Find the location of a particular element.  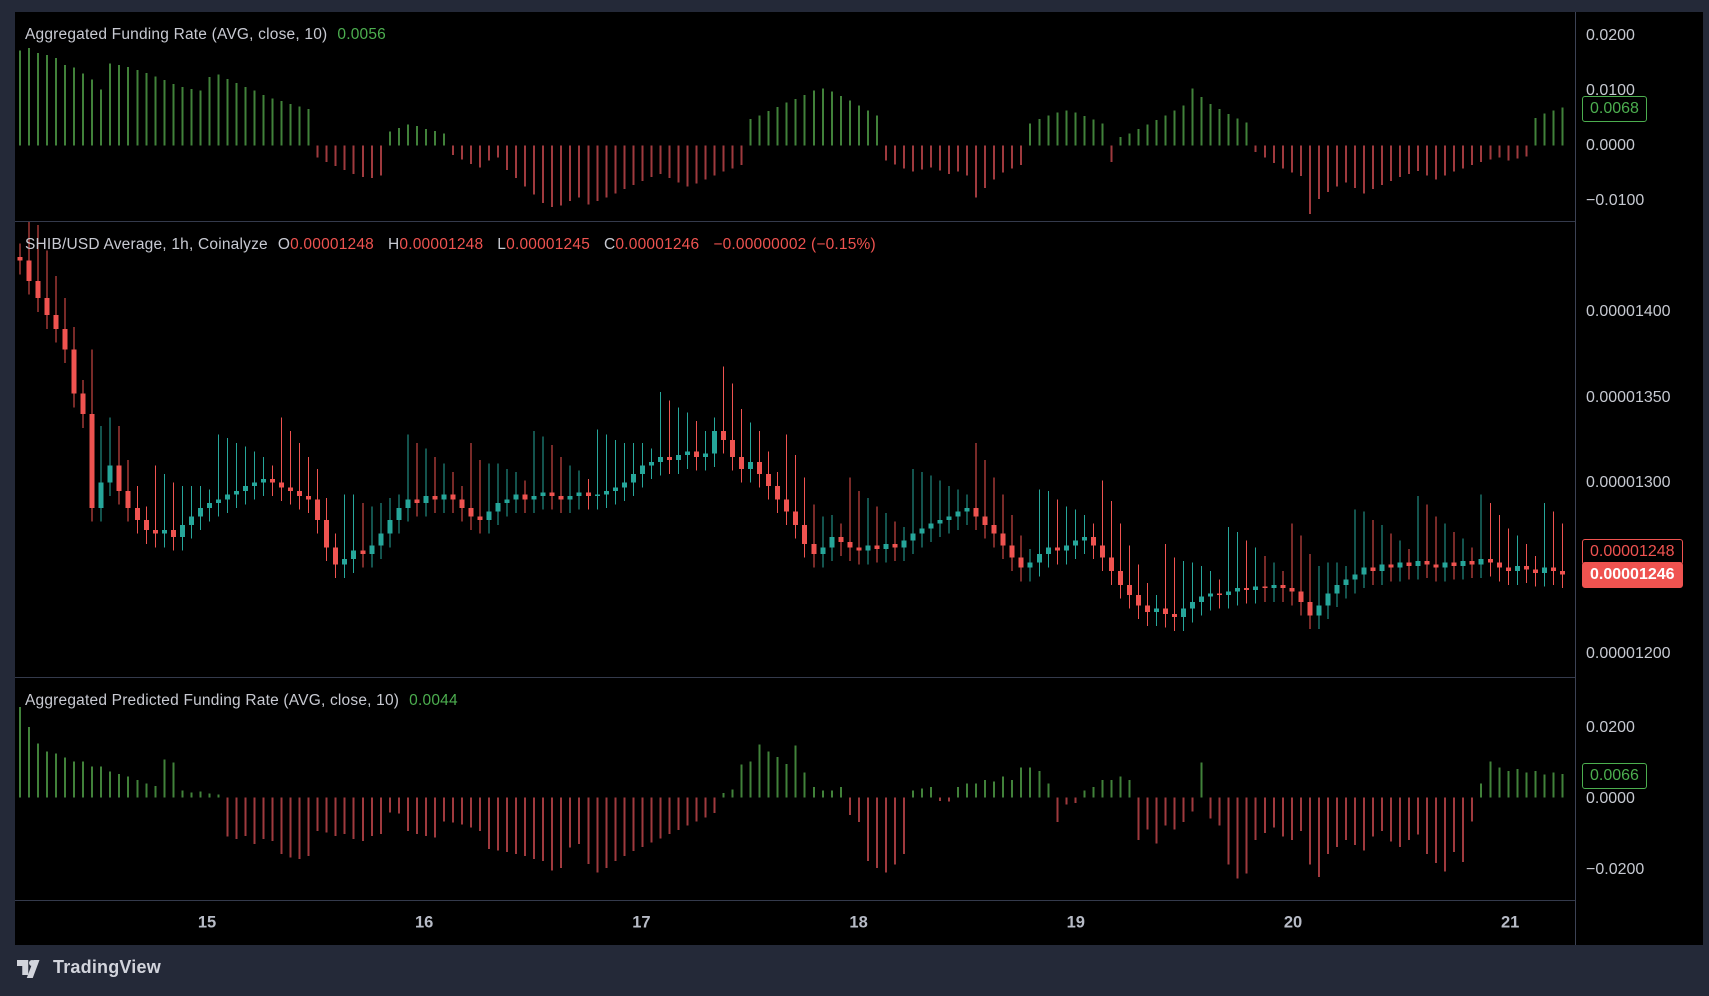

axis-label: 0.00001400 is located at coordinates (1628, 311).